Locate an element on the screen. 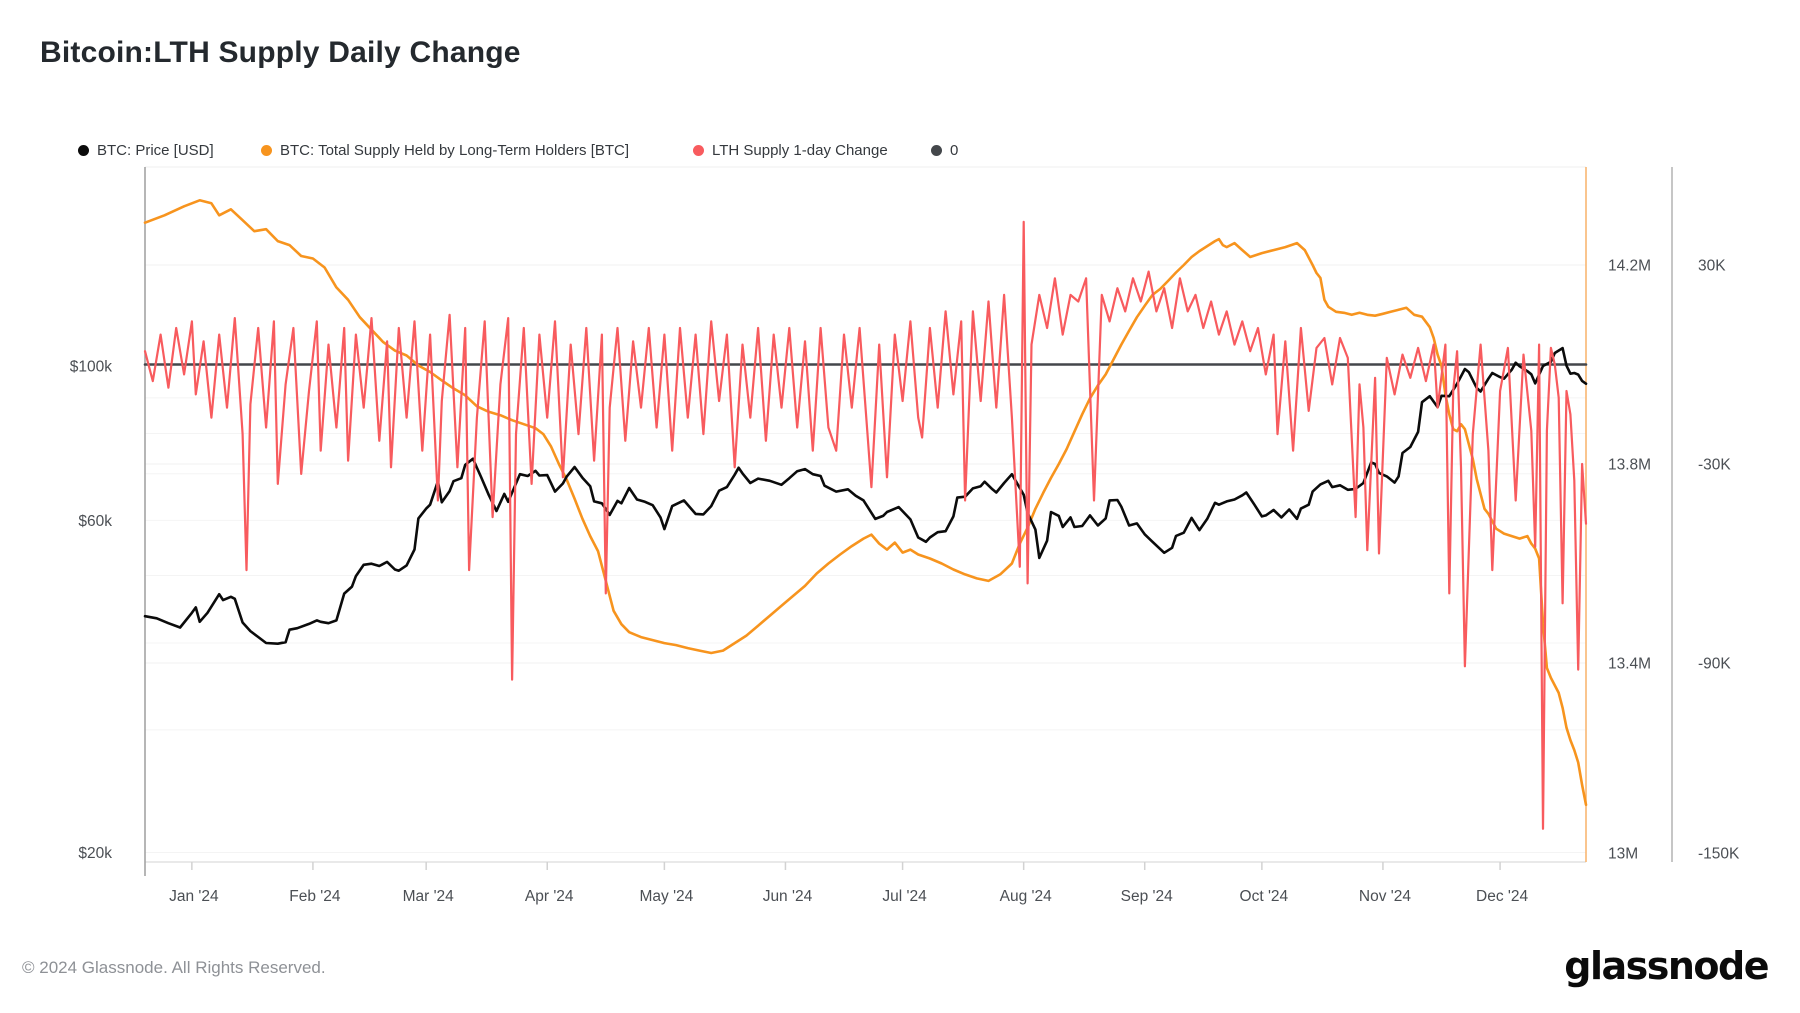  change-axis-label: 30K is located at coordinates (1712, 266).